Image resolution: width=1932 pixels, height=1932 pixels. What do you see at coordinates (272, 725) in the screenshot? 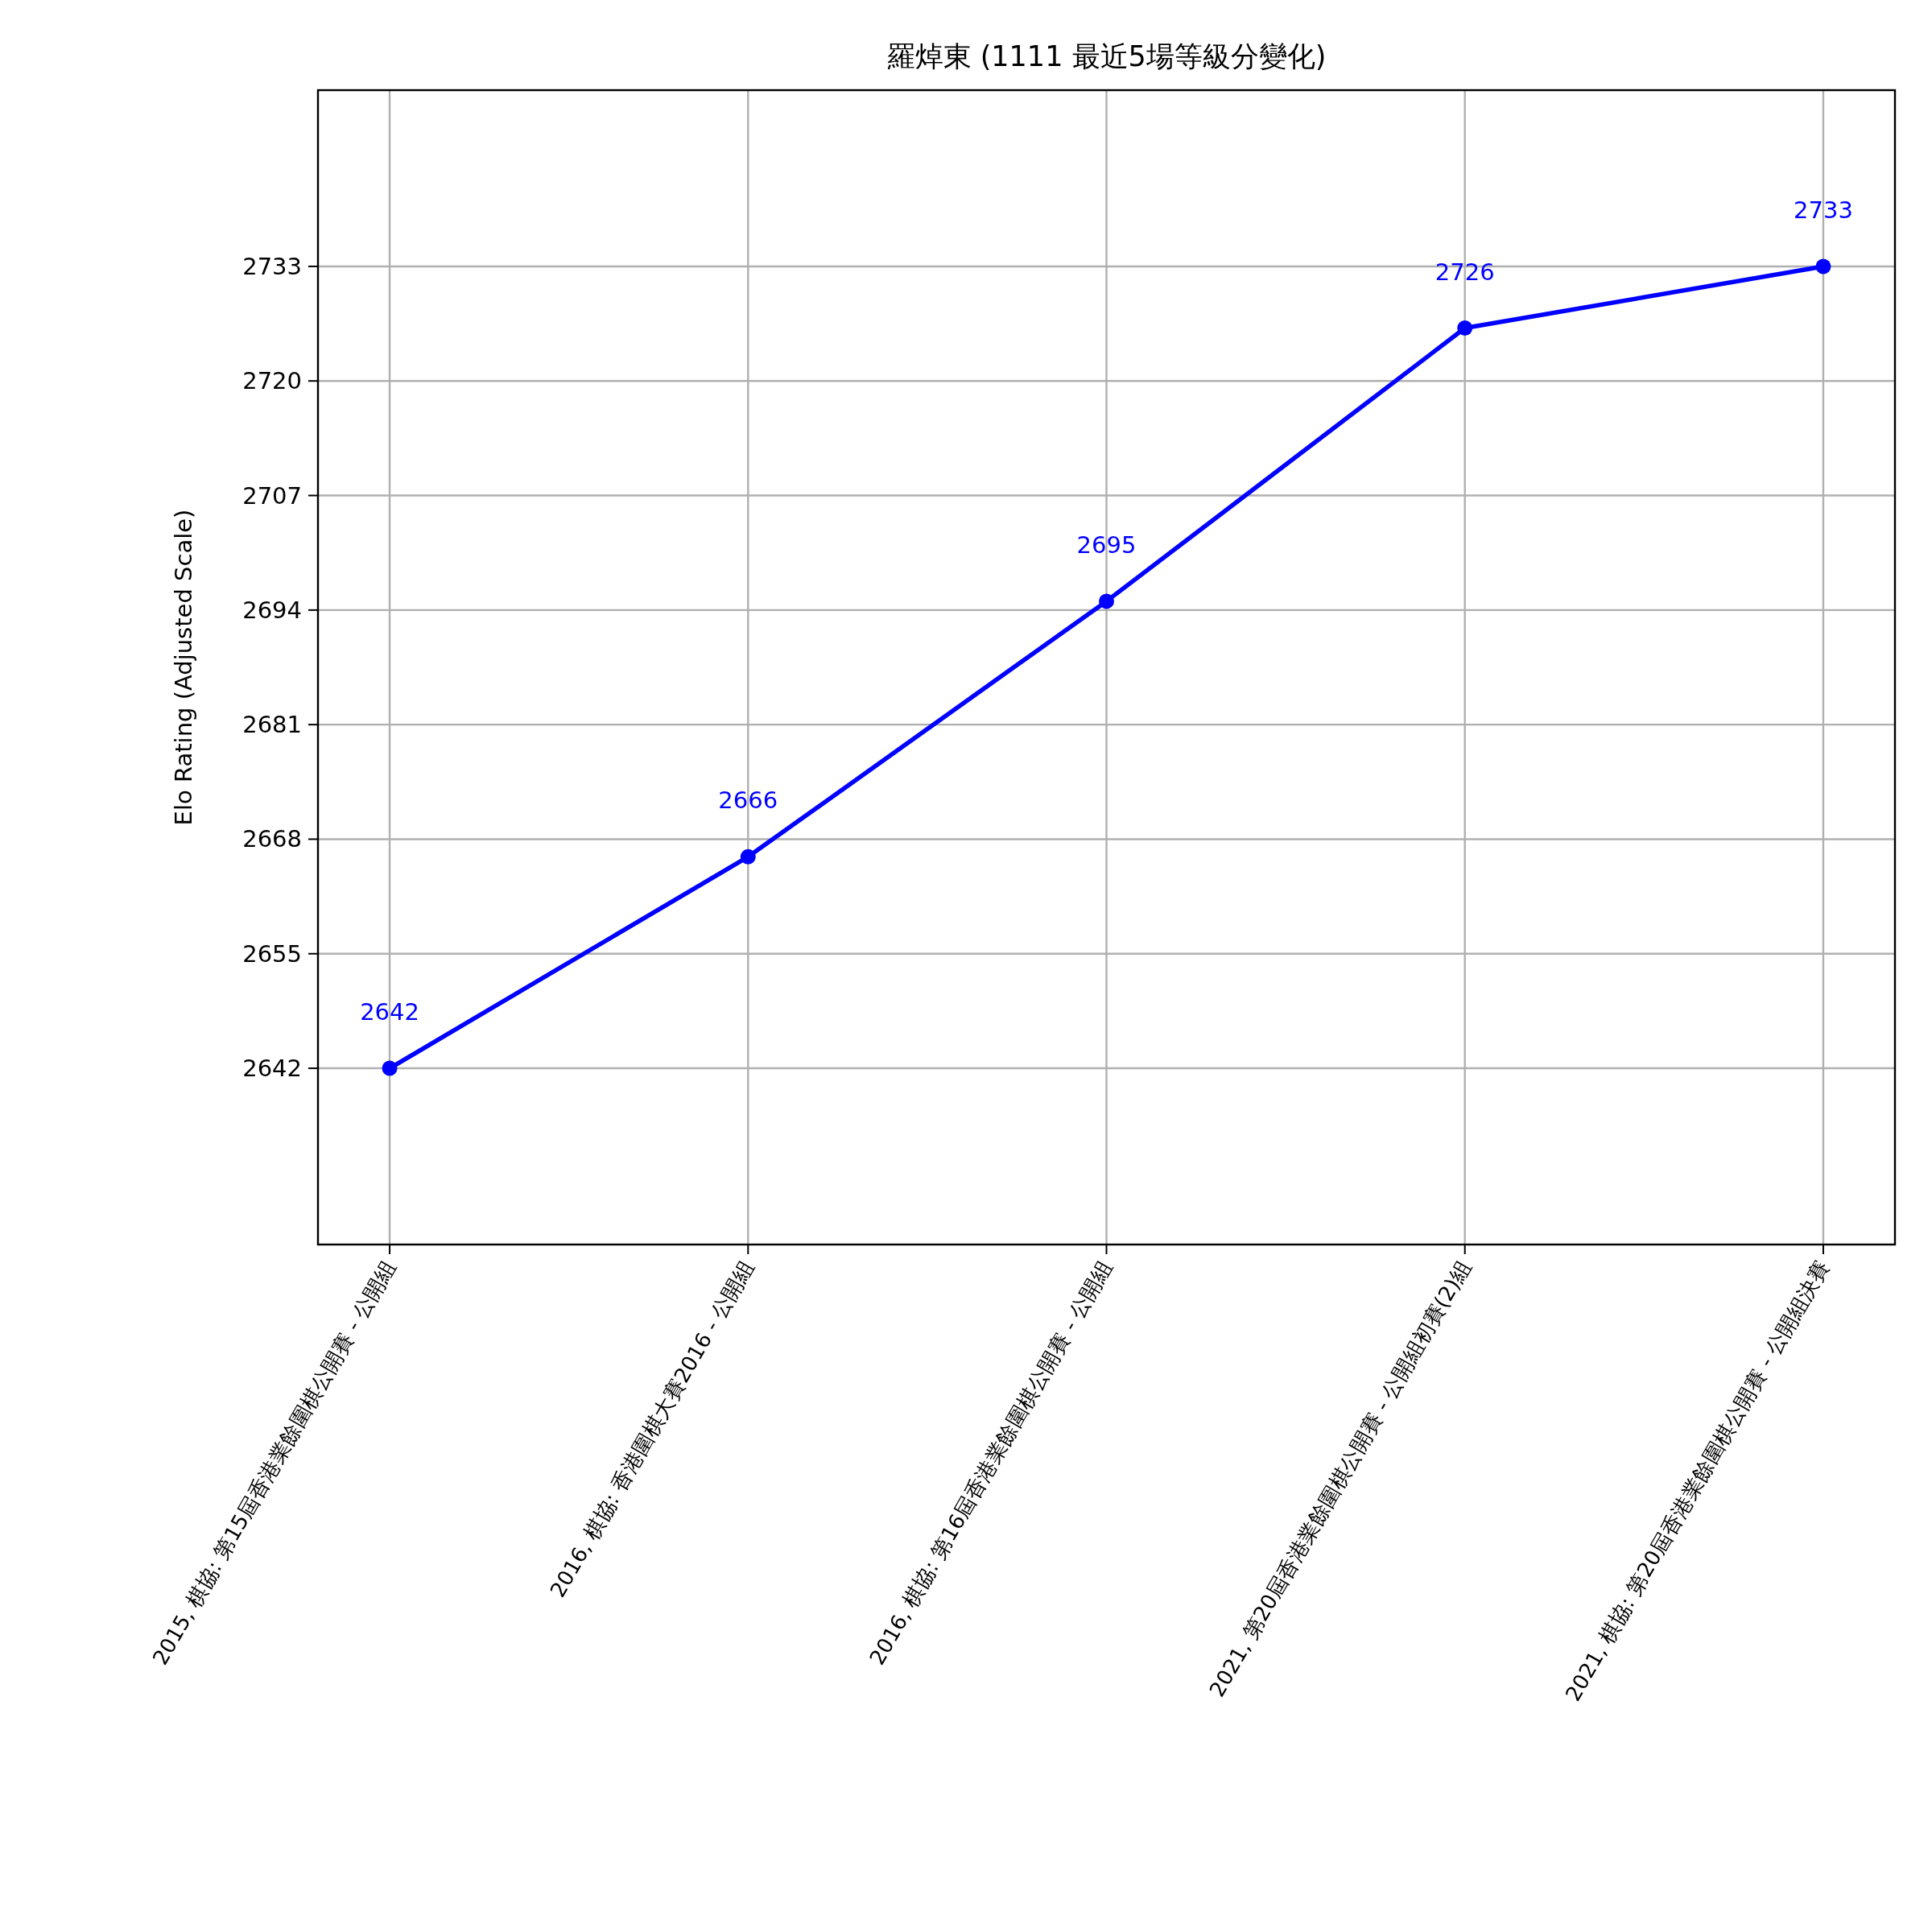
I see `ytick-label: 2681` at bounding box center [272, 725].